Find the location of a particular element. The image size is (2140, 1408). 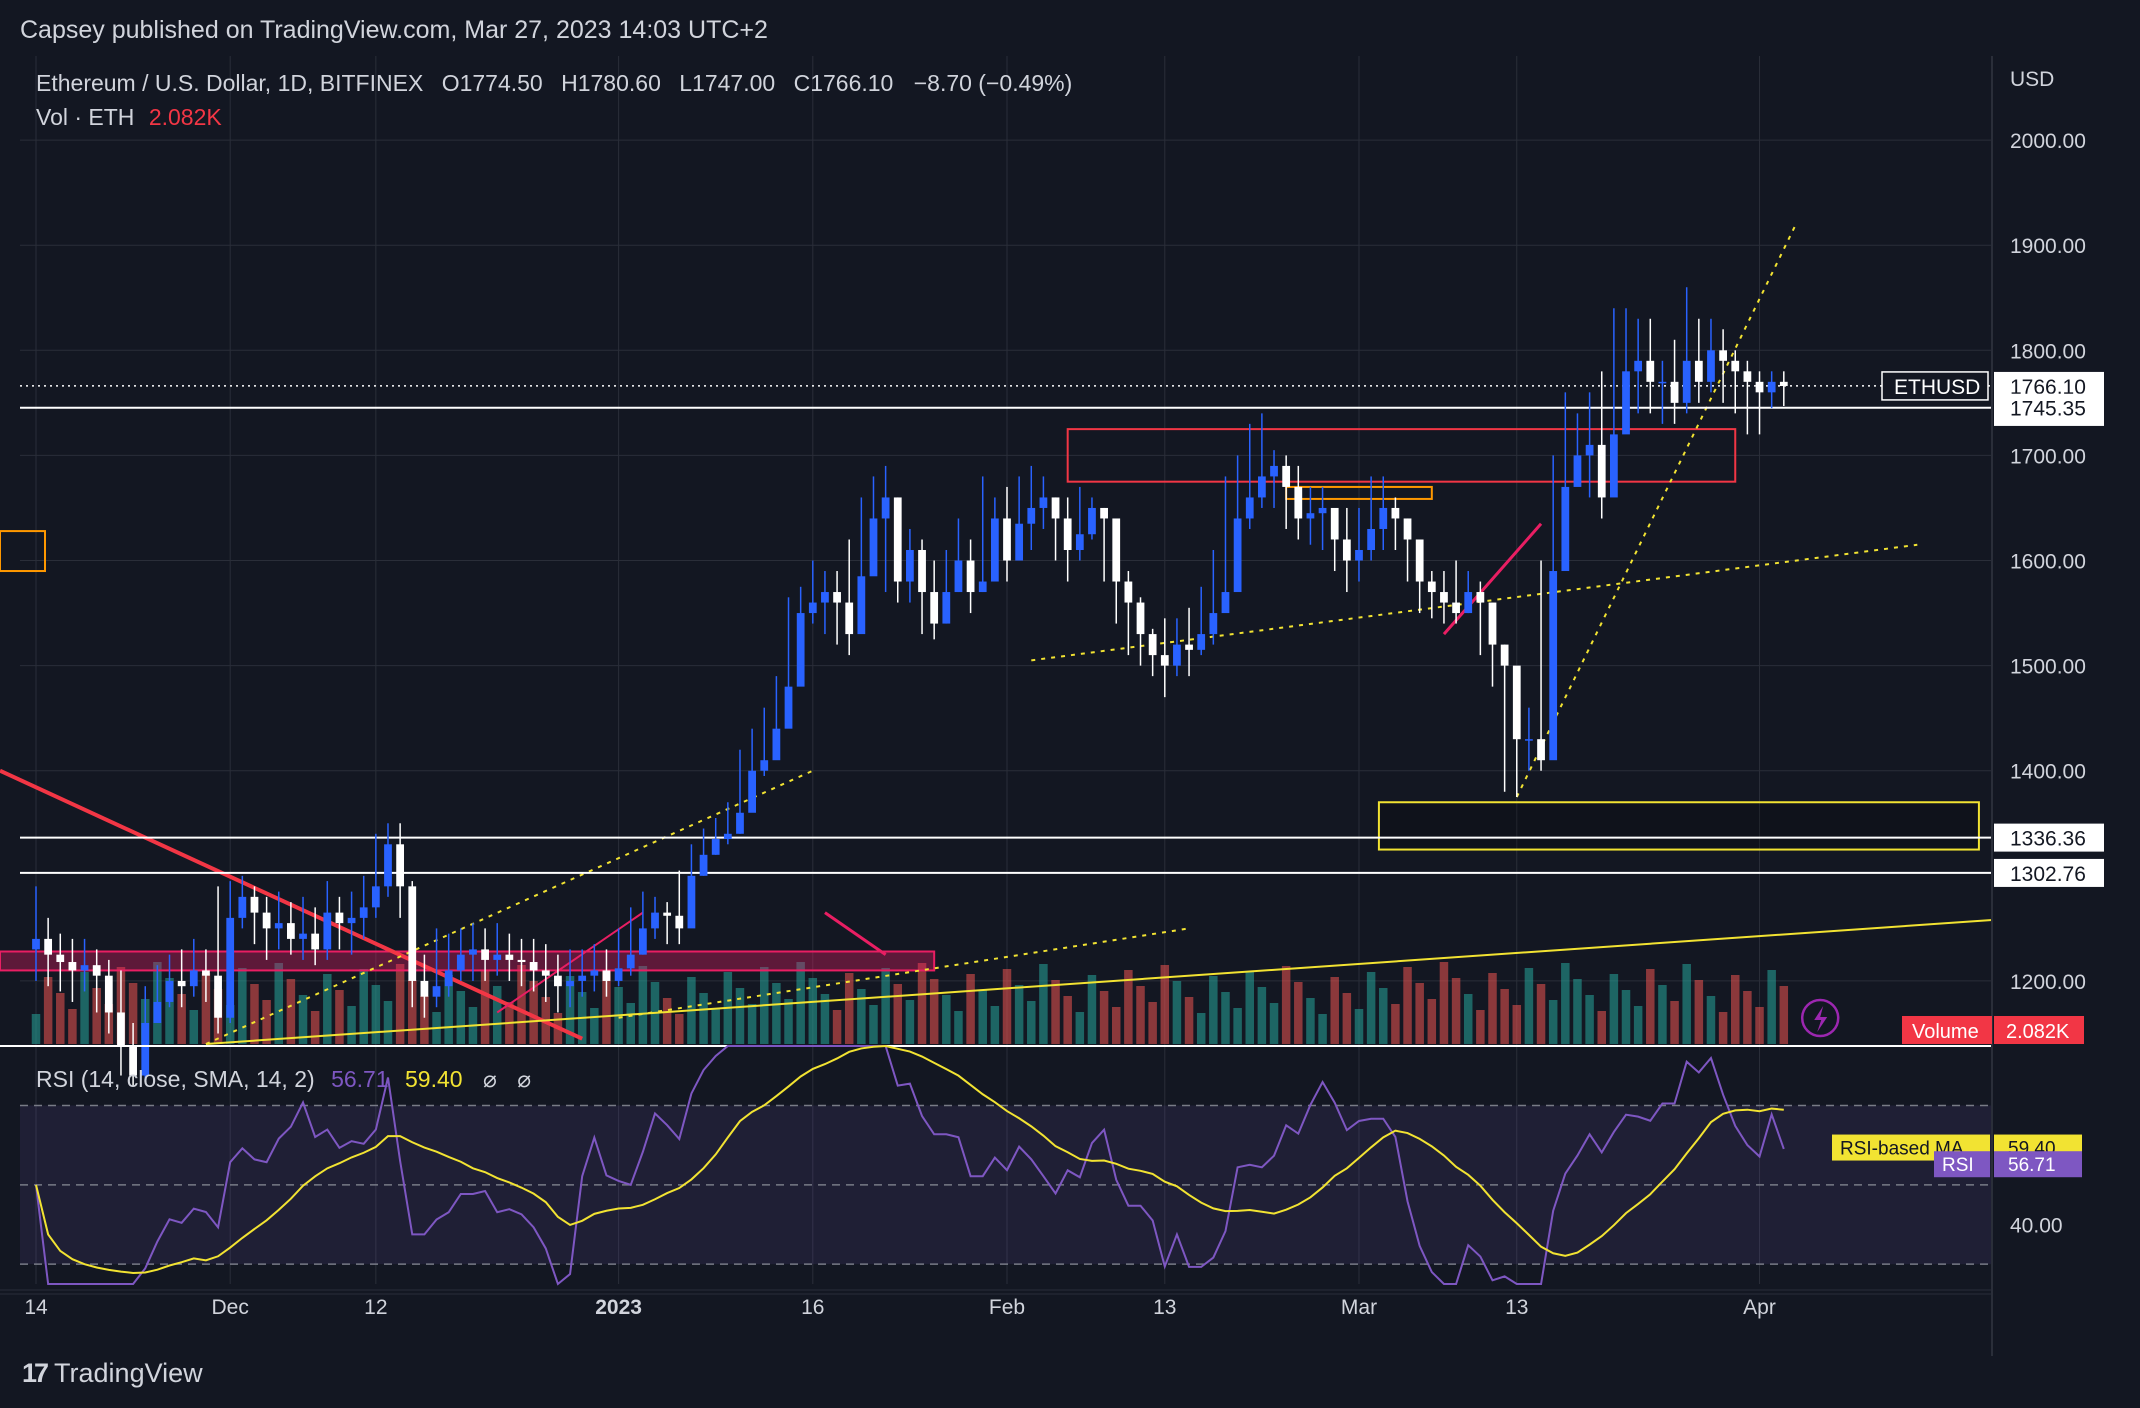

price-tag-text: 1745.35 is located at coordinates (2048, 409).